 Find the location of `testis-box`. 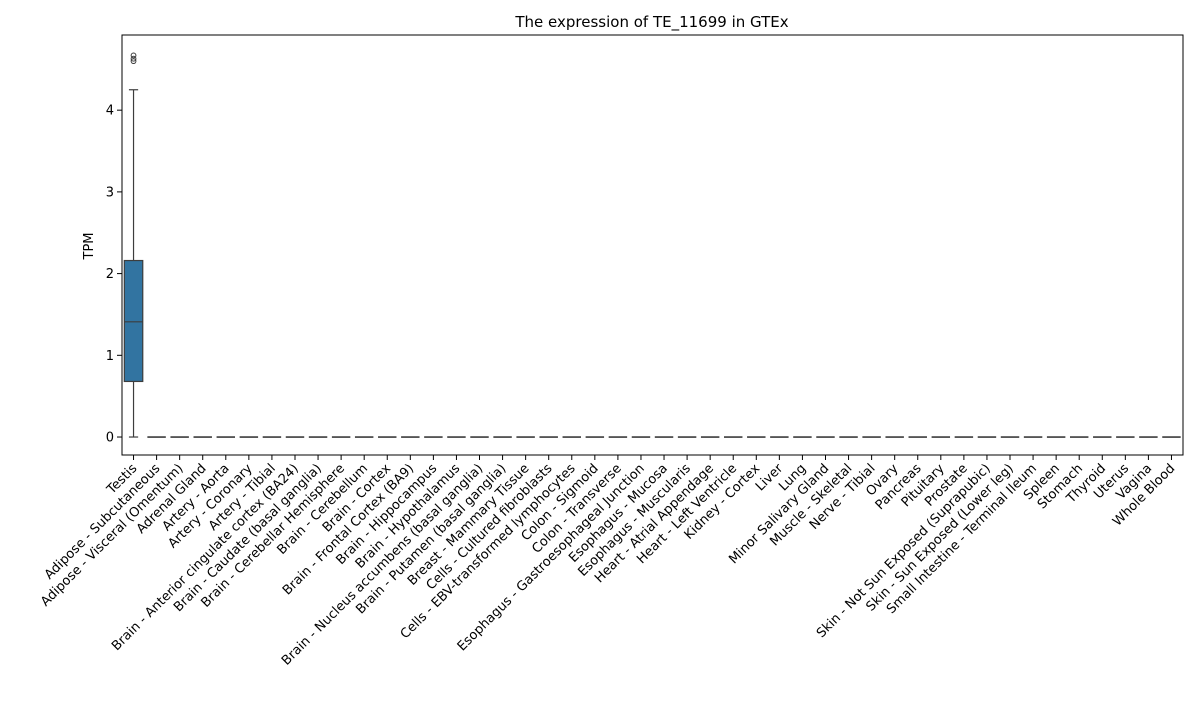

testis-box is located at coordinates (133, 321).